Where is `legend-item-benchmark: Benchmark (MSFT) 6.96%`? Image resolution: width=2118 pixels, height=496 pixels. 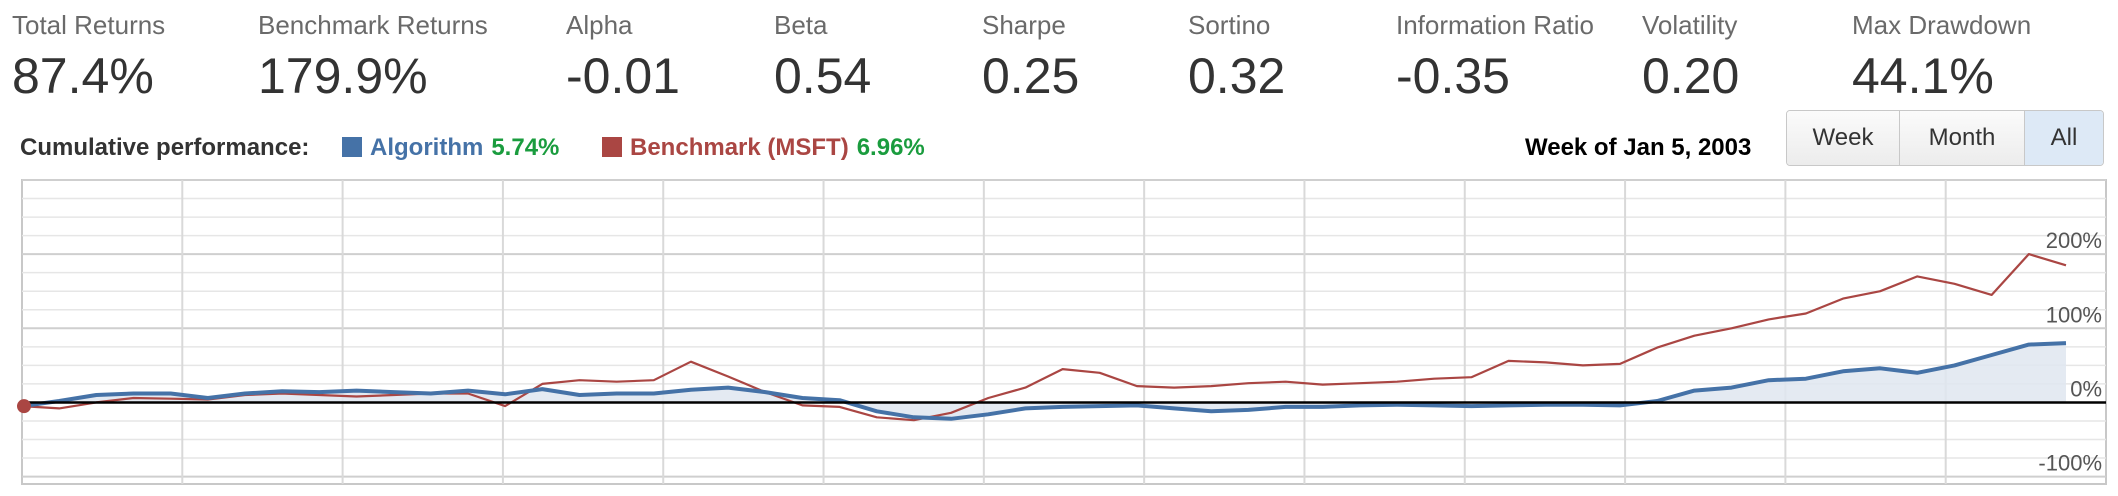
legend-item-benchmark: Benchmark (MSFT) 6.96% is located at coordinates (763, 148).